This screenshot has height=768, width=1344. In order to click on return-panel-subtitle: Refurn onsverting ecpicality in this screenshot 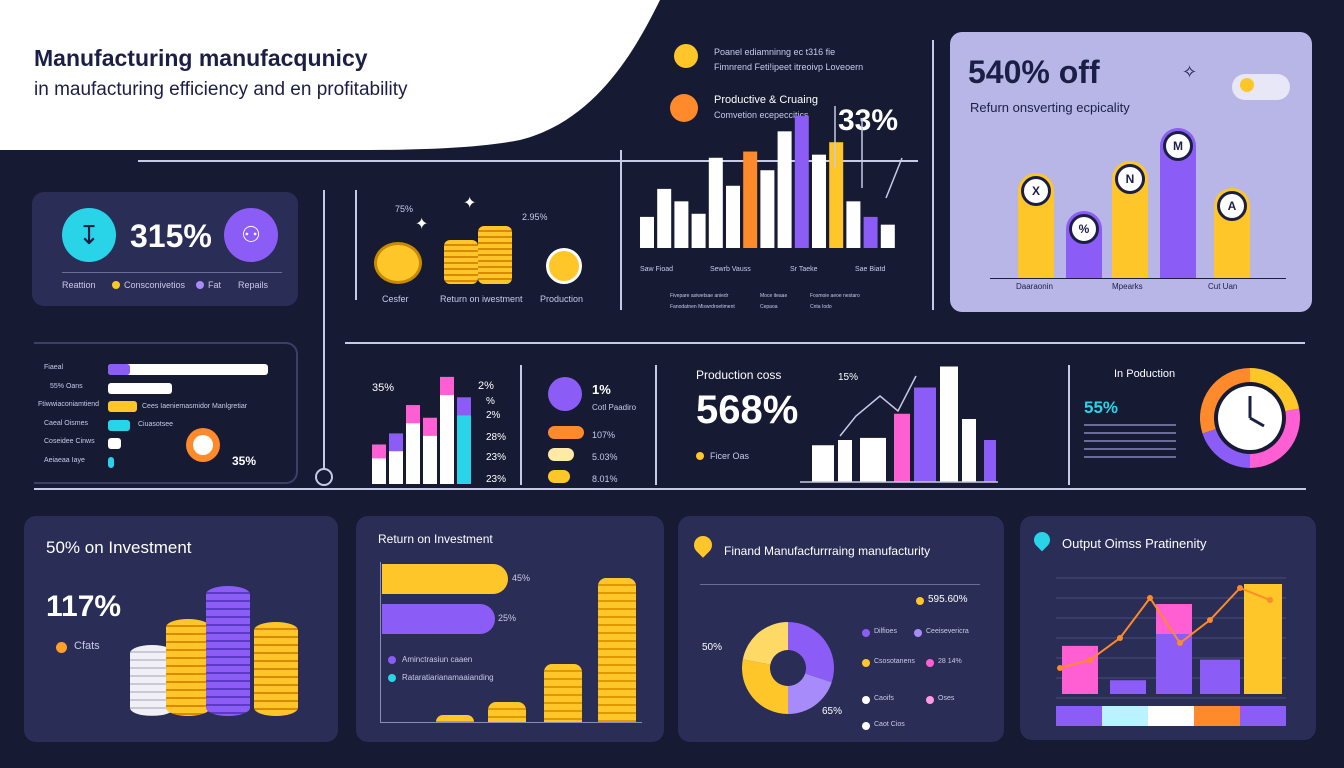, I will do `click(1050, 107)`.